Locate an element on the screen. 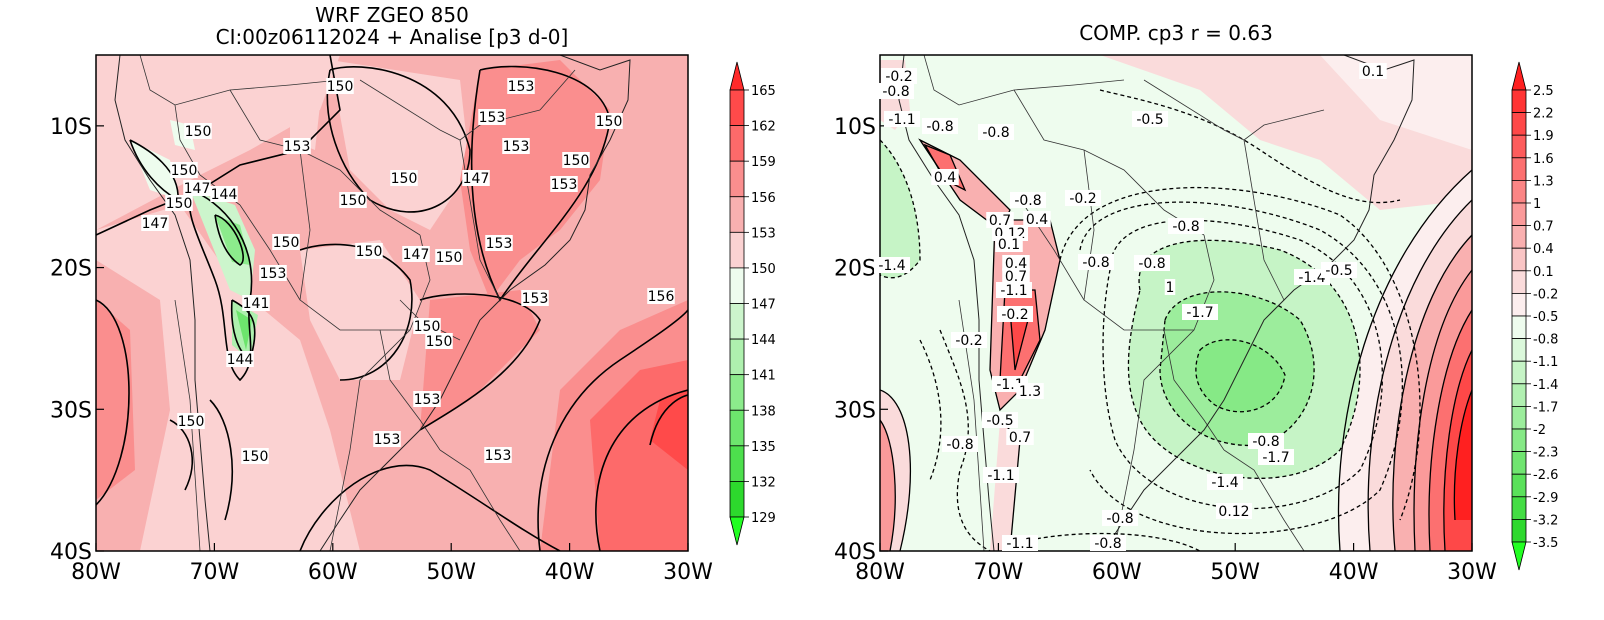 Image resolution: width=1604 pixels, height=620 pixels. colorbar-label: 156 is located at coordinates (763, 198).